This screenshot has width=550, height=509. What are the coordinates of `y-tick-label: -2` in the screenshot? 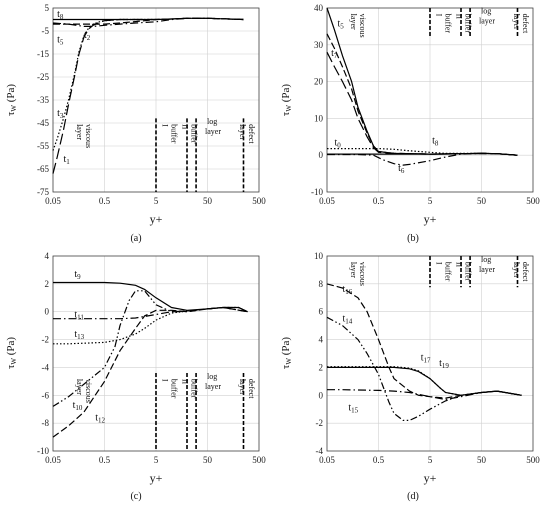 It's located at (320, 423).